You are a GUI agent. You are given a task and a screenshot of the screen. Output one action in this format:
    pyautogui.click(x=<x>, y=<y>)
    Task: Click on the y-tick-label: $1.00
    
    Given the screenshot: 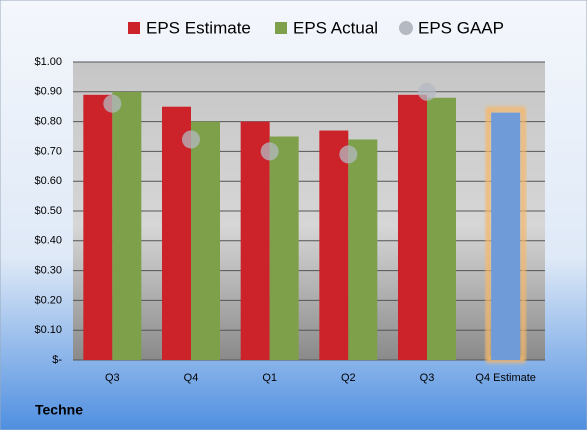 What is the action you would take?
    pyautogui.click(x=48, y=62)
    